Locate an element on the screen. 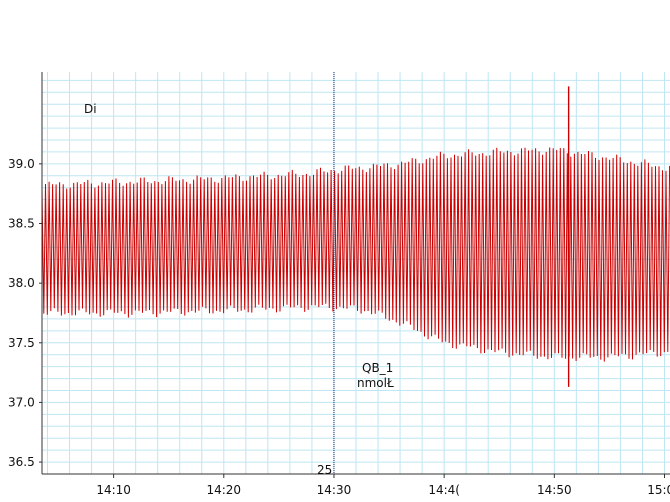 This screenshot has width=670, height=502. y-tick-label: 38.5 is located at coordinates (21, 223).